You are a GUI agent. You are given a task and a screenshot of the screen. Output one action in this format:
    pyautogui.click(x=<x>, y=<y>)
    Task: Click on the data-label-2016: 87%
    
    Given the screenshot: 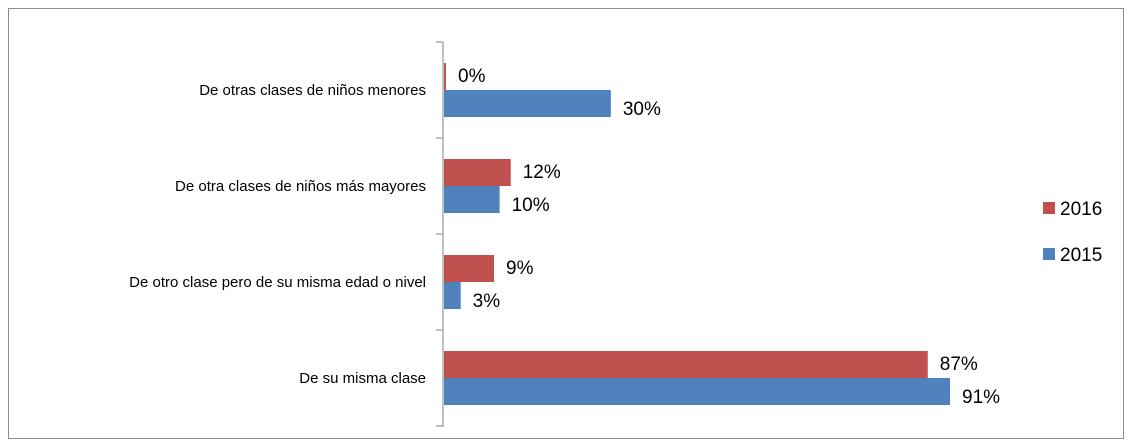 What is the action you would take?
    pyautogui.click(x=959, y=364)
    